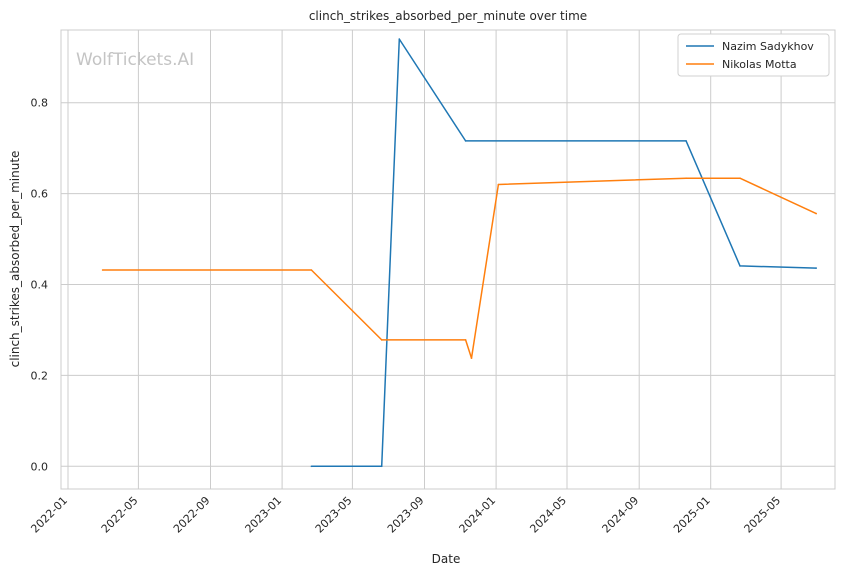 This screenshot has height=575, width=844. What do you see at coordinates (768, 46) in the screenshot?
I see `legend-label-nazim-sadykhov: Nazim Sadykhov` at bounding box center [768, 46].